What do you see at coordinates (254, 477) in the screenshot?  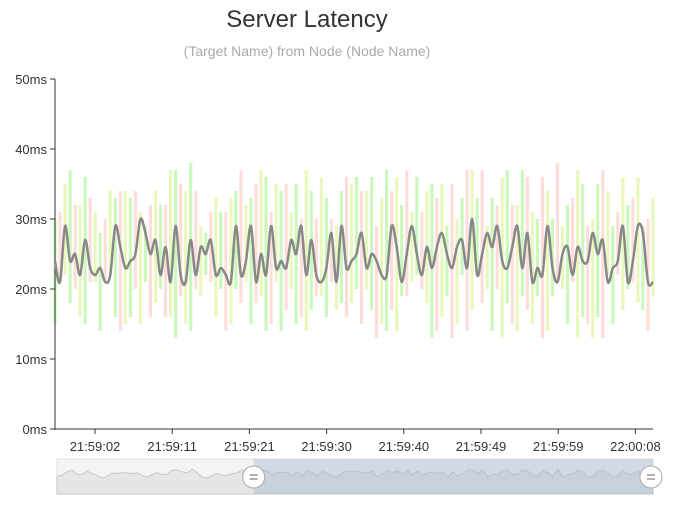 I see `navigator-handle-left` at bounding box center [254, 477].